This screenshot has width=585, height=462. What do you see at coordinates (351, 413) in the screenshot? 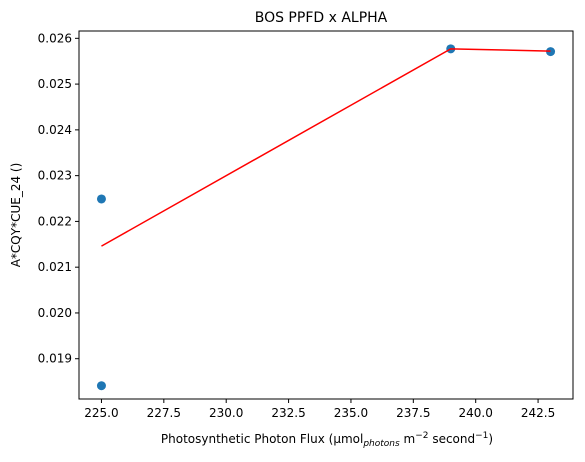
I see `x-tick-label: 235.0` at bounding box center [351, 413].